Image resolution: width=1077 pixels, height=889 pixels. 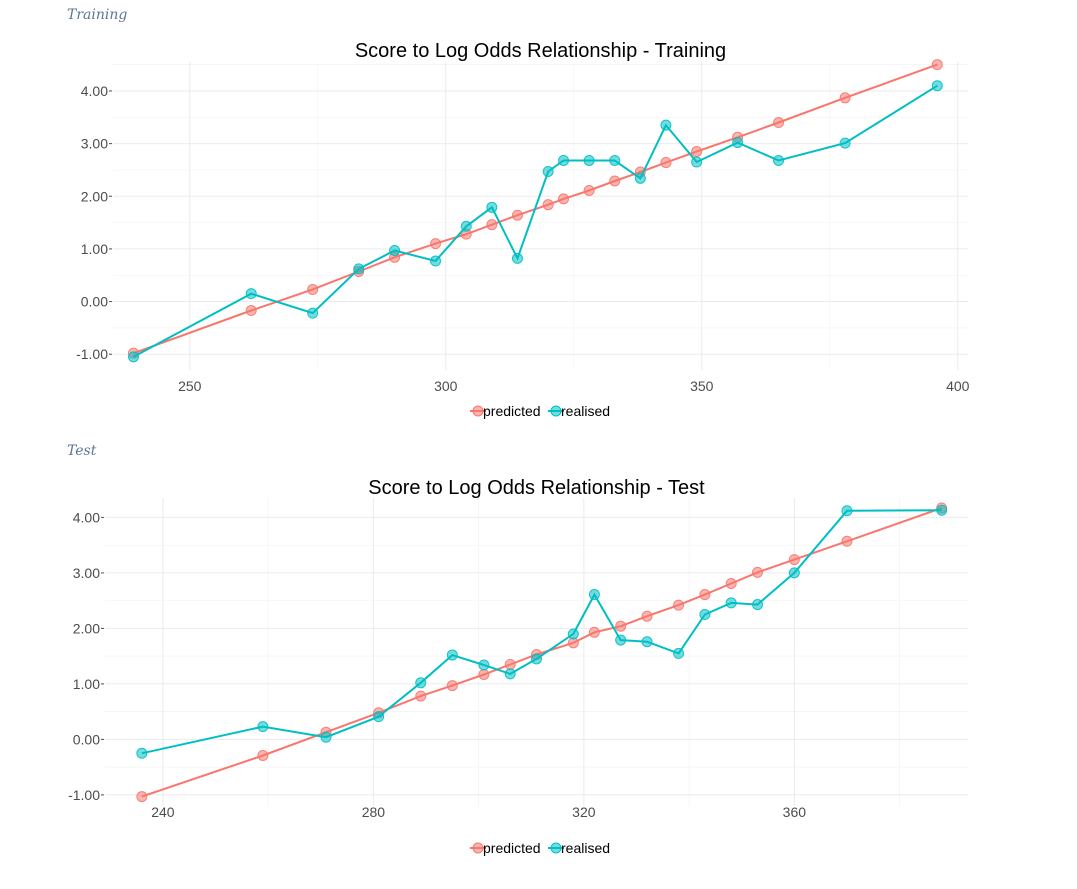 I want to click on x-tick-label: 300, so click(x=446, y=386).